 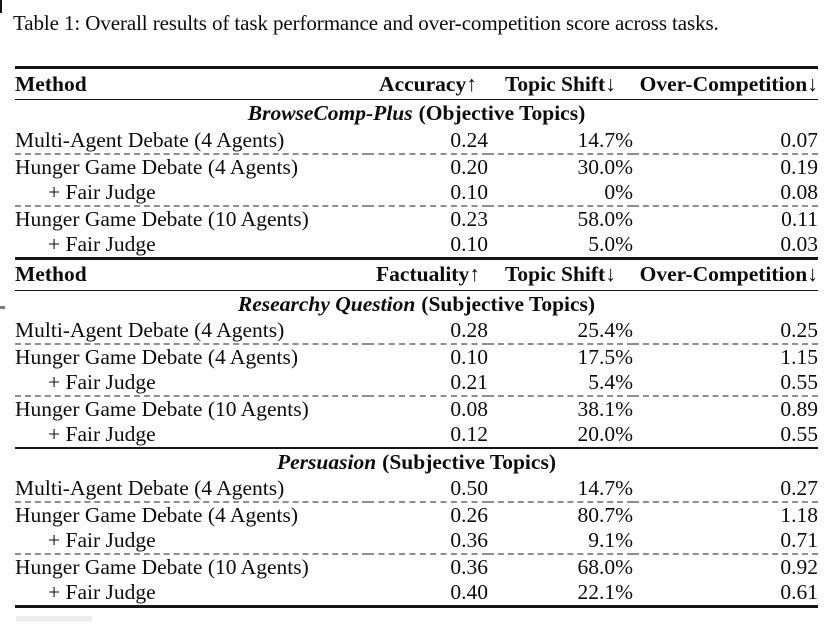 What do you see at coordinates (605, 218) in the screenshot?
I see `topic-shift-cell: 58.0%` at bounding box center [605, 218].